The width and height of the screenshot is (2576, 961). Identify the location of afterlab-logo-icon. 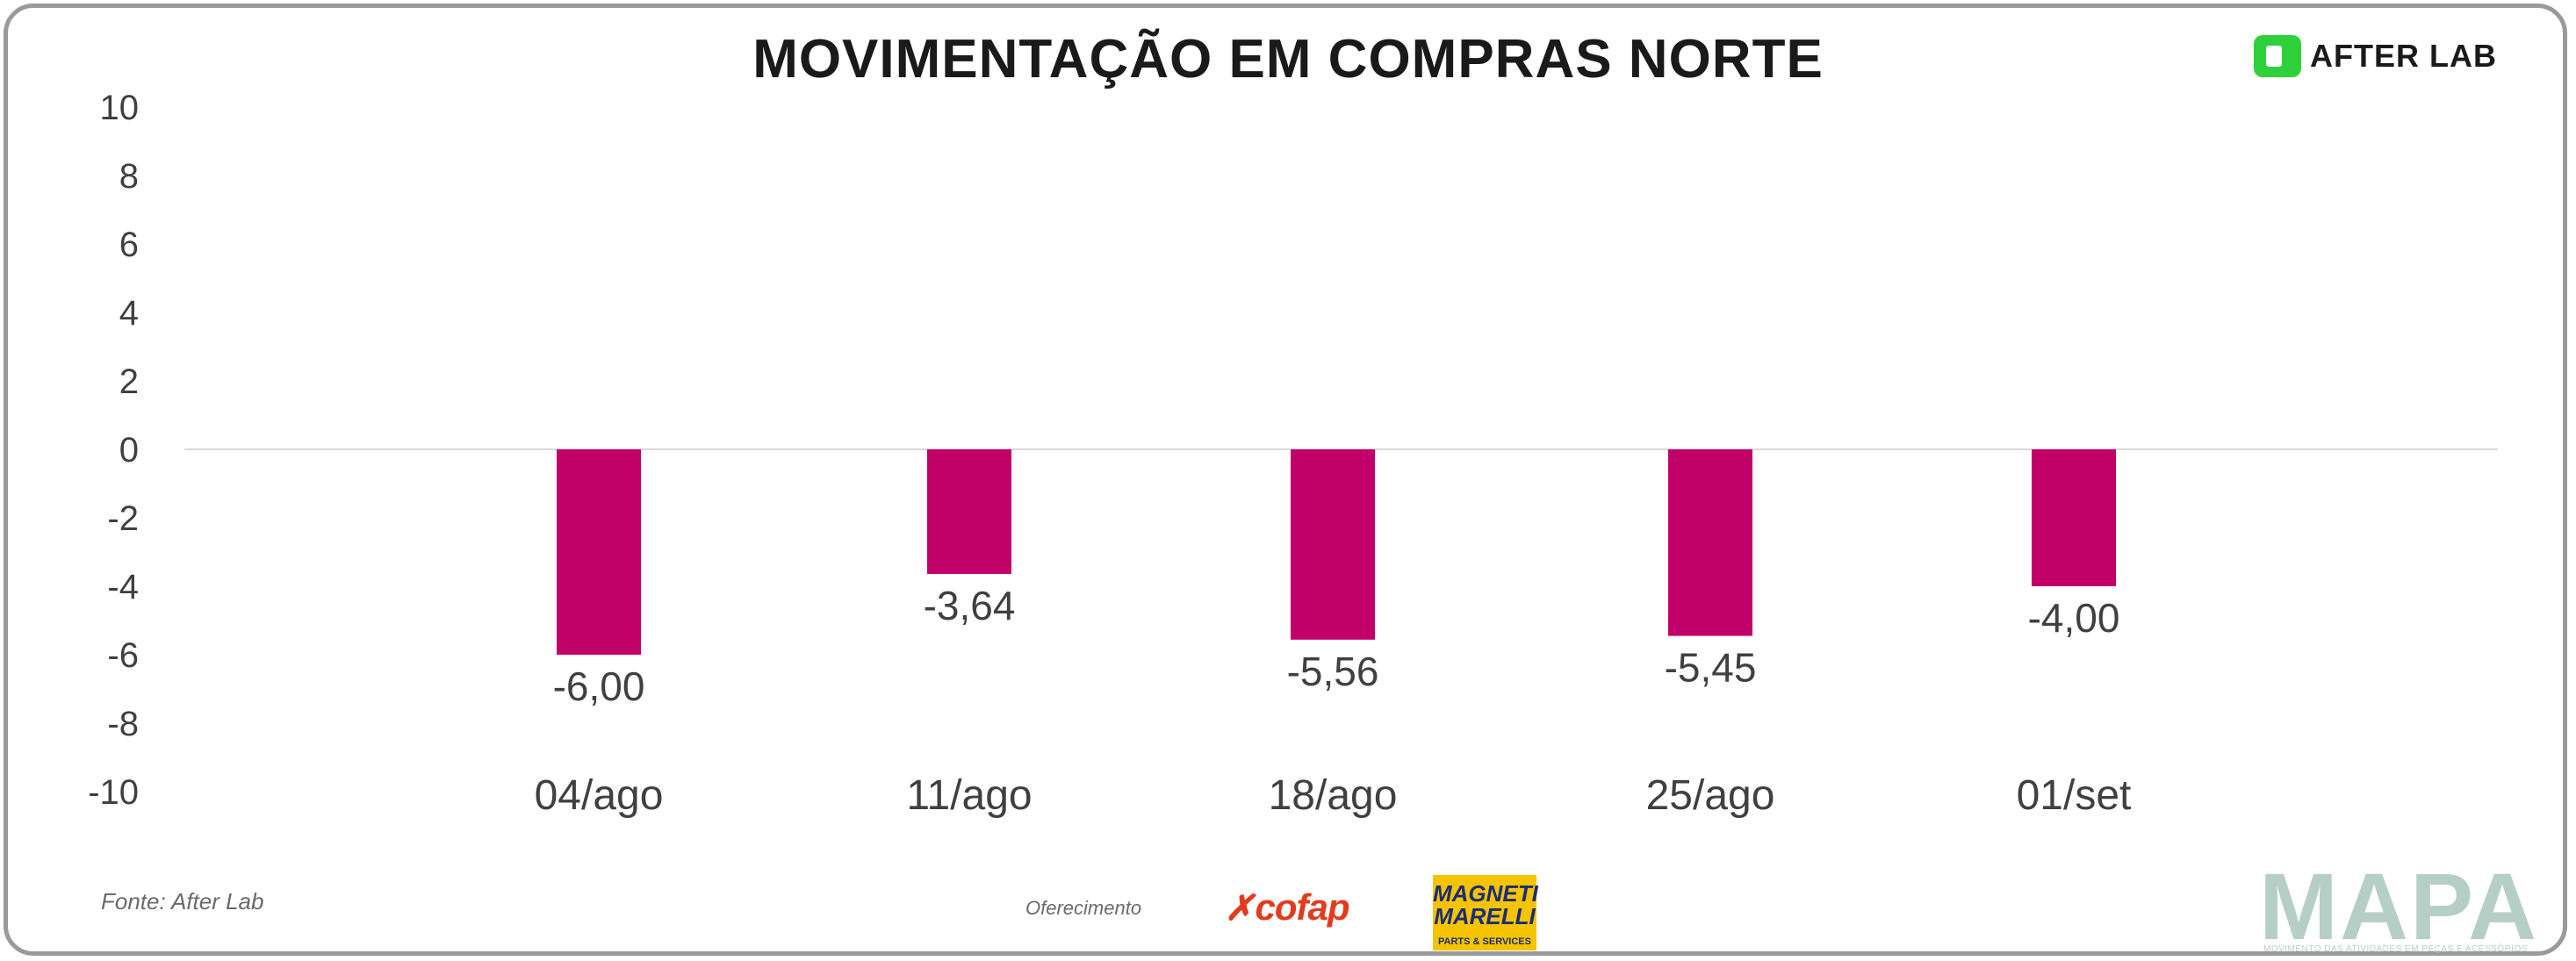
(2278, 56).